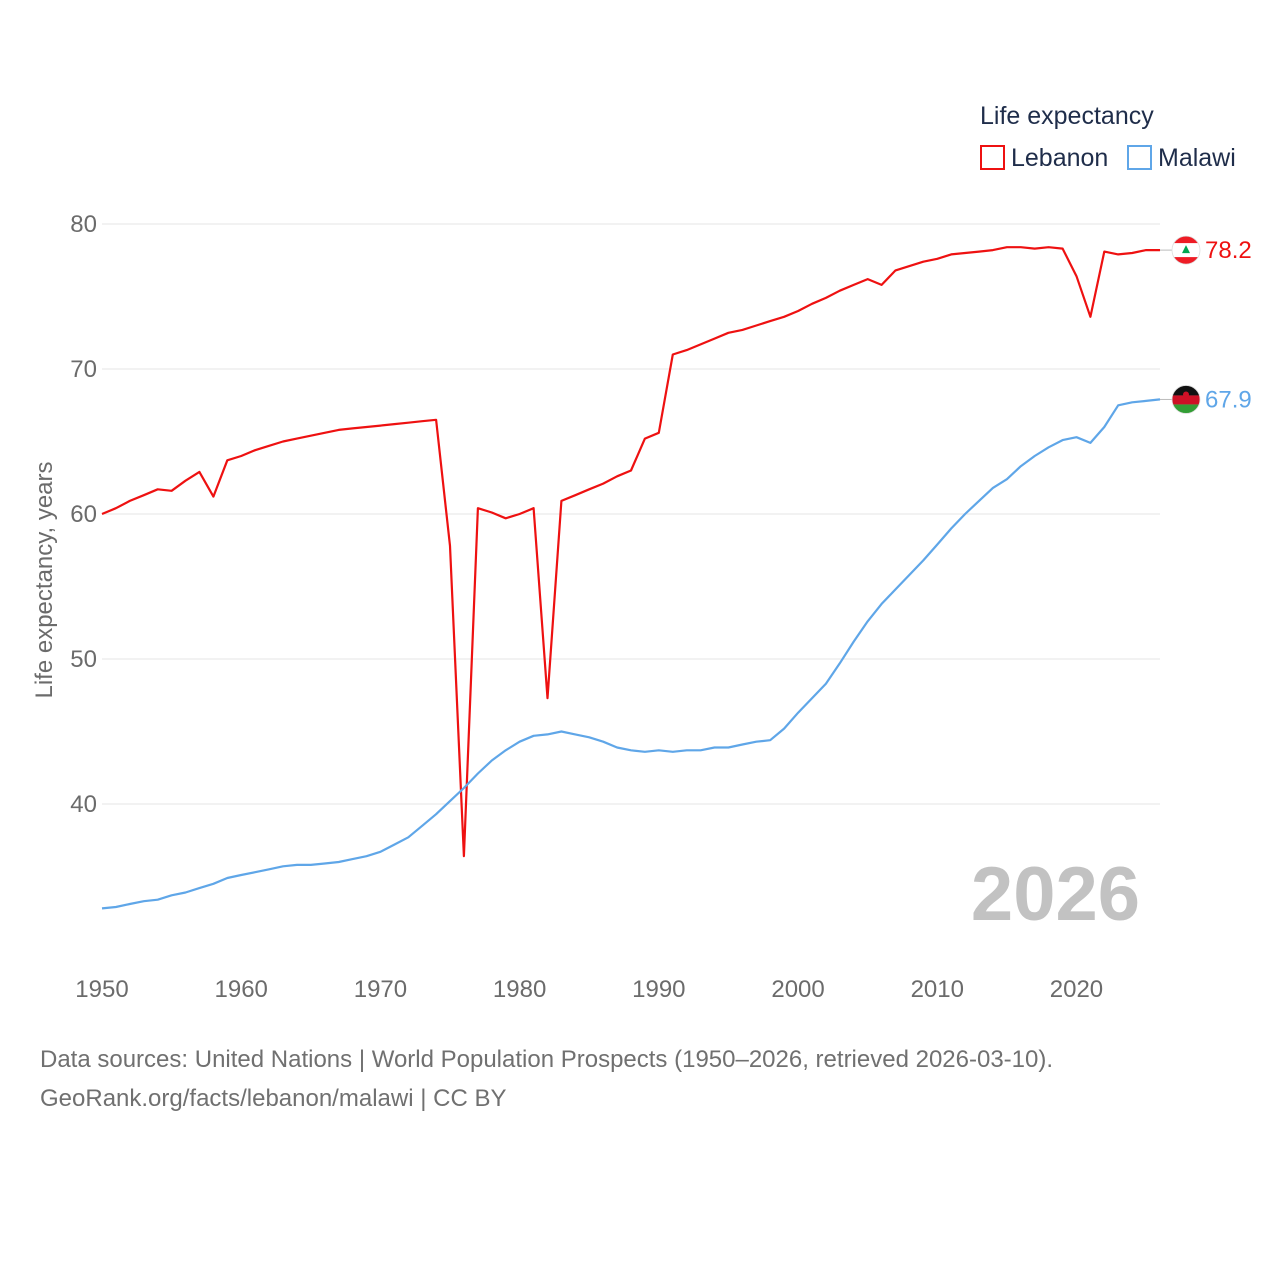 This screenshot has height=1280, width=1280. What do you see at coordinates (273, 1098) in the screenshot?
I see `credit-link: GeoRank.org/facts/lebanon/malawi | CC BY` at bounding box center [273, 1098].